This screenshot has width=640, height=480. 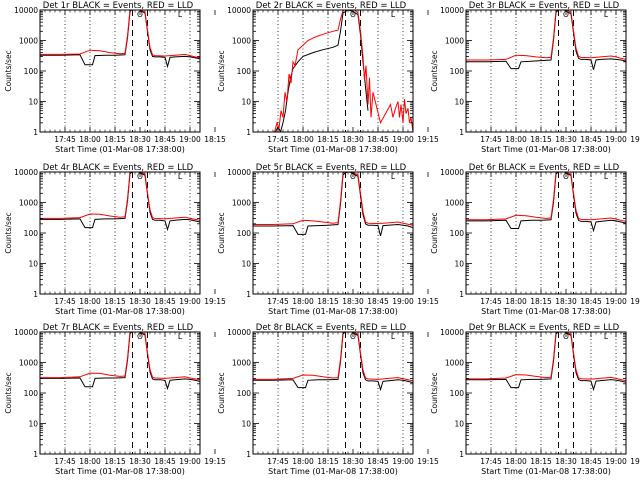 I want to click on chart-title: Det 1r BLACK = Events, RED = LLD, so click(x=118, y=6).